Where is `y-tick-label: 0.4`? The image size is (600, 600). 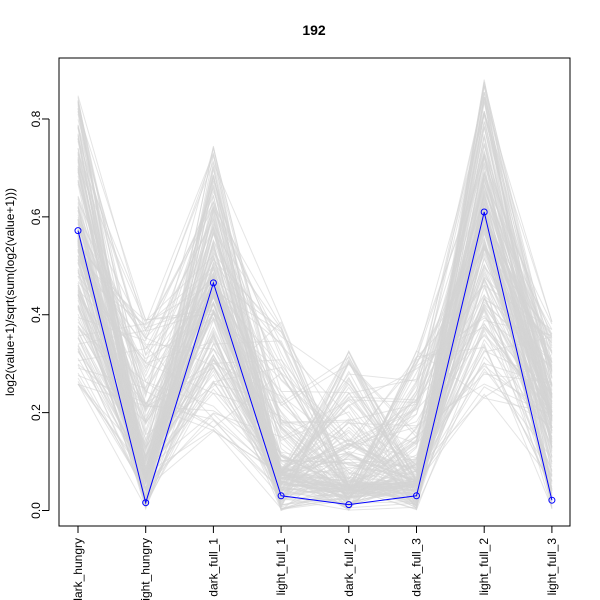 y-tick-label: 0.4 is located at coordinates (36, 314).